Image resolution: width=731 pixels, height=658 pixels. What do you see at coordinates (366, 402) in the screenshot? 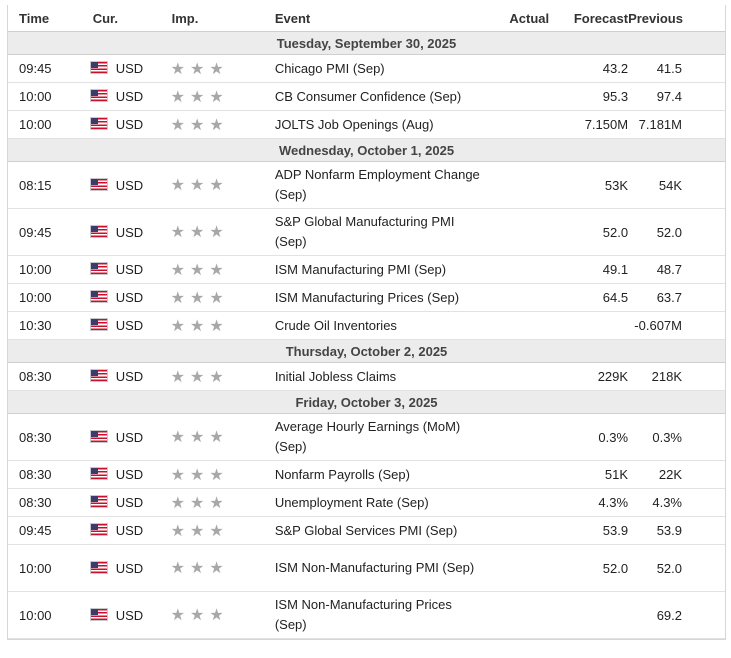
I see `day-header-row: Friday, October 3, 2025` at bounding box center [366, 402].